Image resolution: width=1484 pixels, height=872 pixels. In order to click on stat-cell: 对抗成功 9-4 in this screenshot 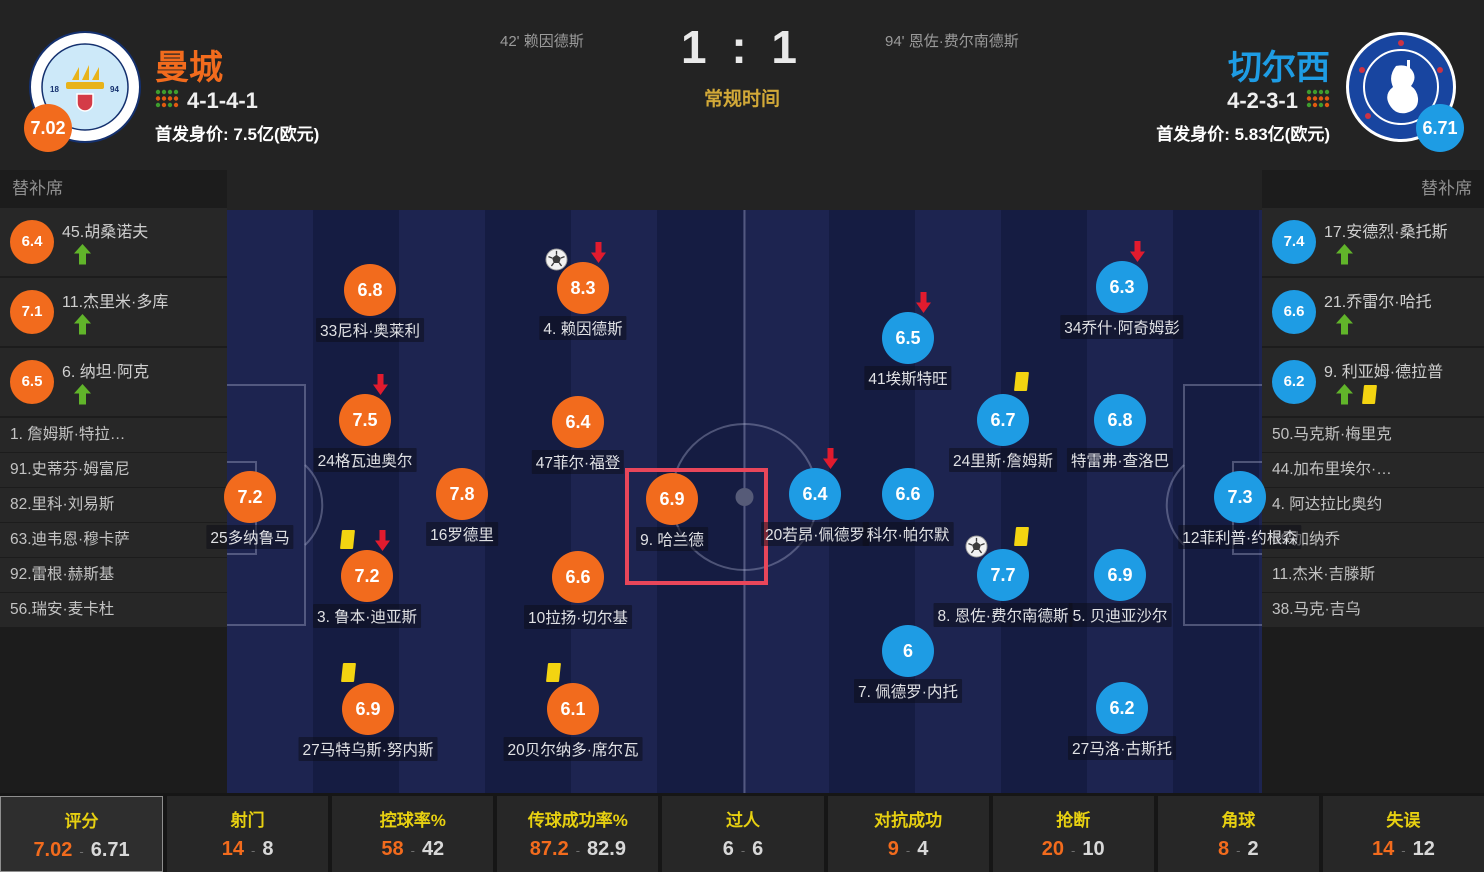, I will do `click(908, 834)`.